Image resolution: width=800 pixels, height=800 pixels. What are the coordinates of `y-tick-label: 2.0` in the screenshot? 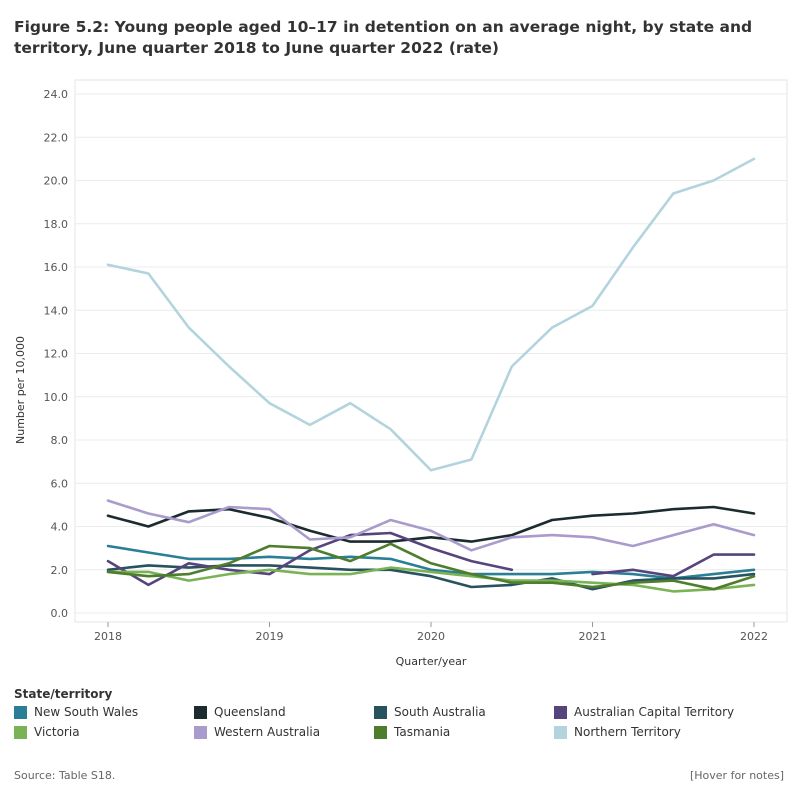 It's located at (60, 570).